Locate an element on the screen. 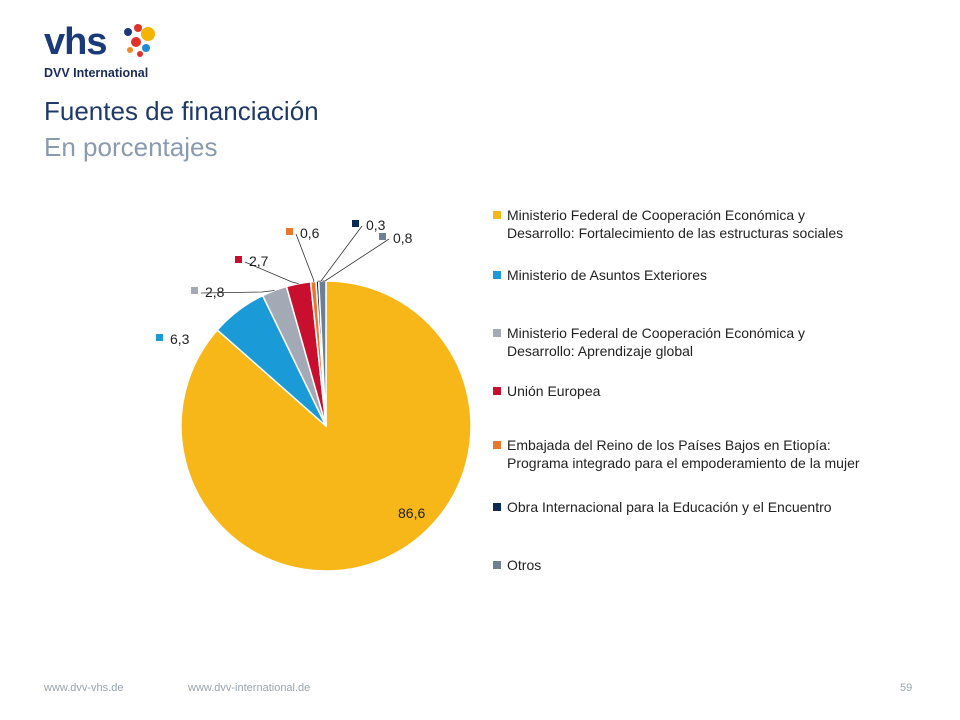 This screenshot has width=960, height=720. data-label-5: 0,3 is located at coordinates (376, 225).